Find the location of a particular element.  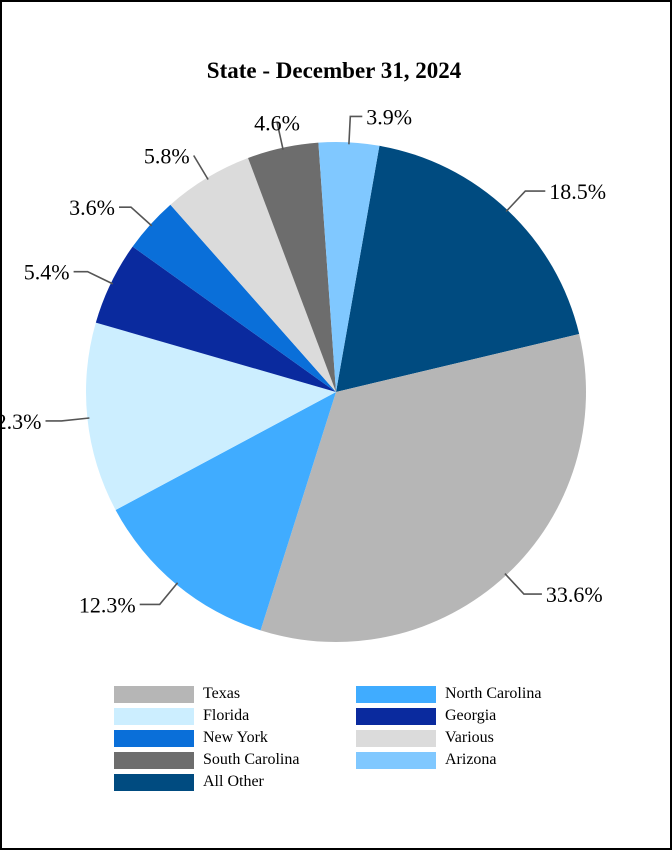

leader-line-new-york is located at coordinates (136, 216).